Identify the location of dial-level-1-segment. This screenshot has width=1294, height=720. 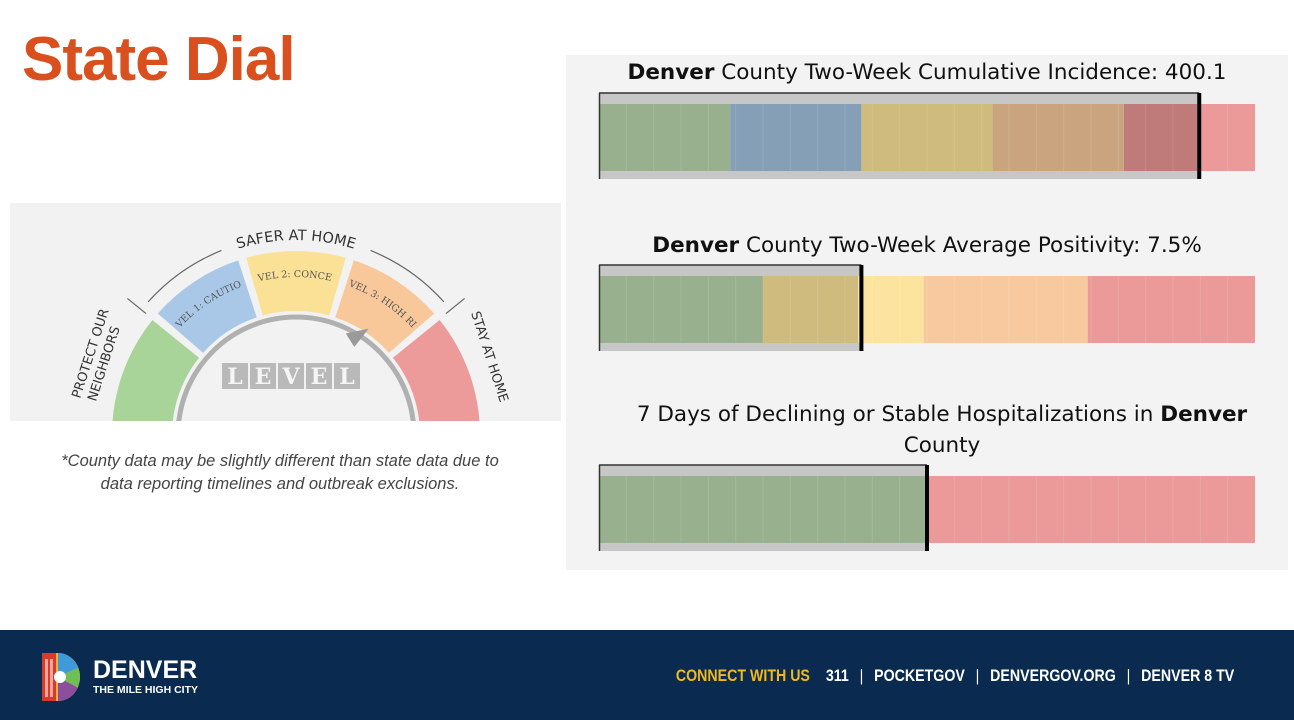
(207, 306).